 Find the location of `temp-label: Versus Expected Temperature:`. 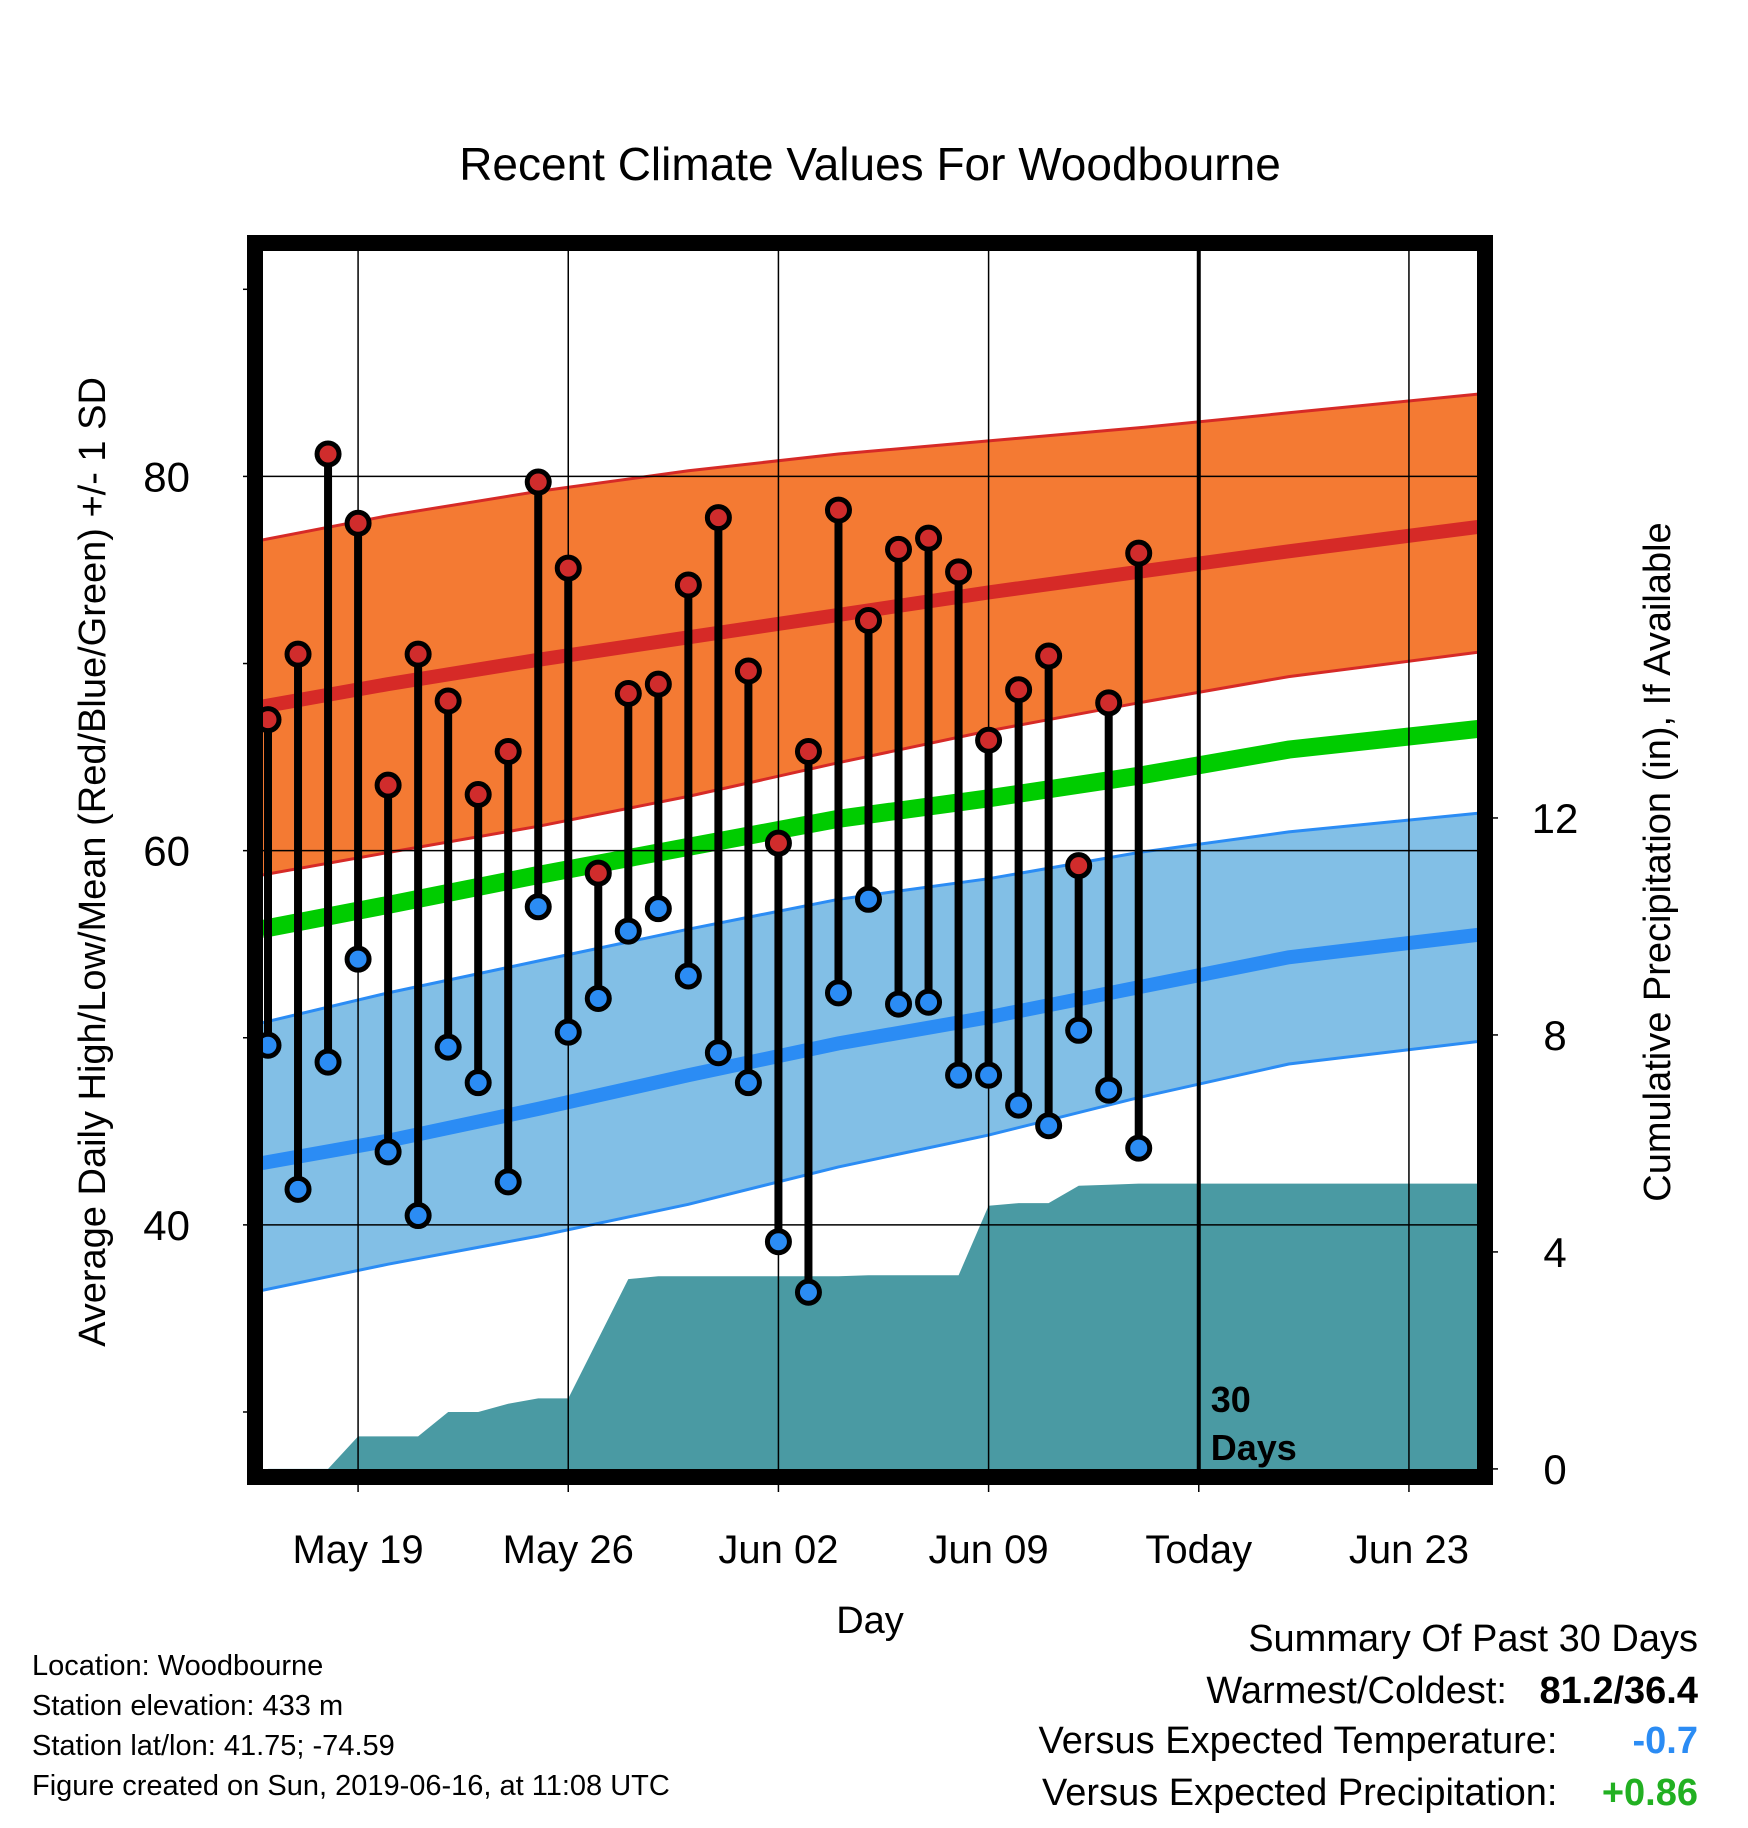

temp-label: Versus Expected Temperature: is located at coordinates (1298, 1741).